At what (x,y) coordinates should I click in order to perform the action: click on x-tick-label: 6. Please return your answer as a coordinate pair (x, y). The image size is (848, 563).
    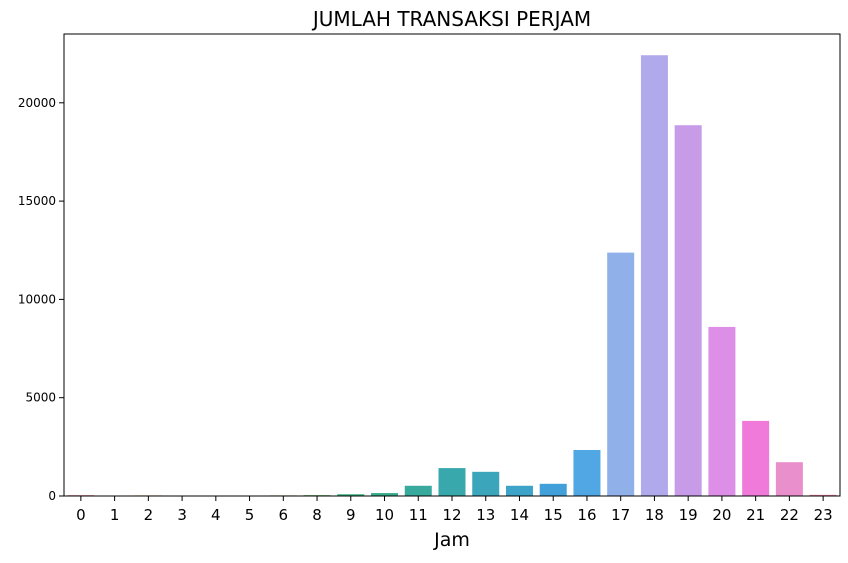
    Looking at the image, I should click on (284, 515).